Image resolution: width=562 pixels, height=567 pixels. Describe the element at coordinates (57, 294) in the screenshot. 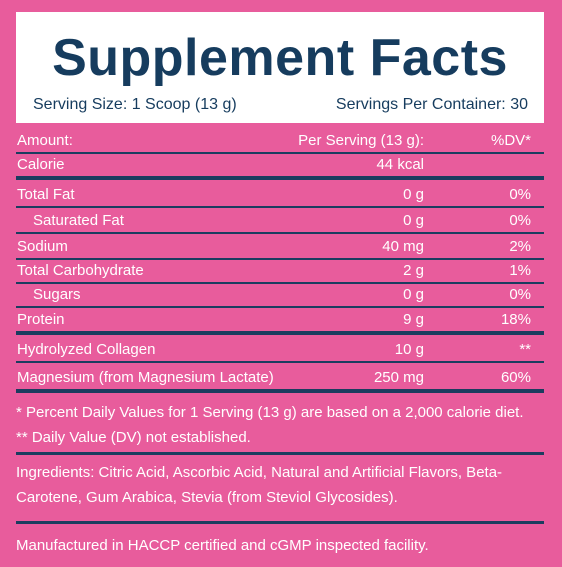

I see `nutrient-name: Sugars` at that location.